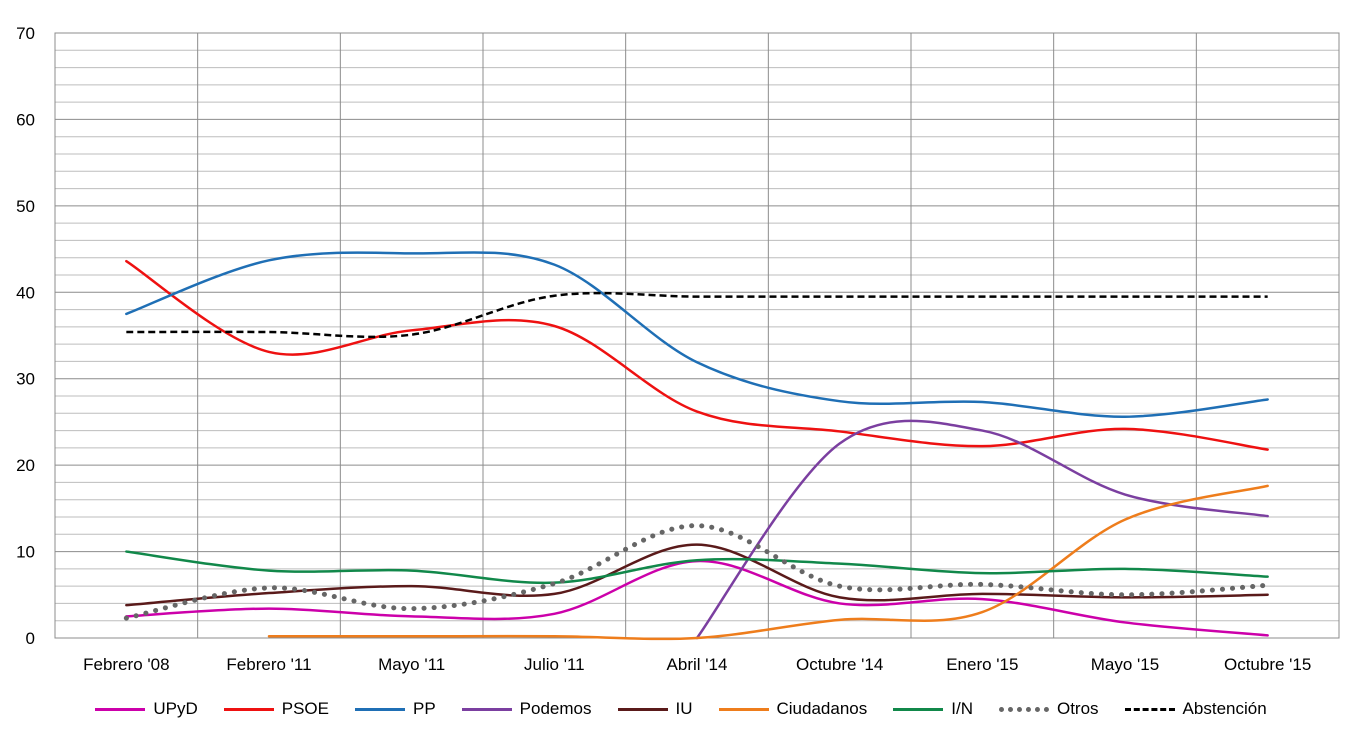  I want to click on y-tick-label: 70, so click(25, 33).